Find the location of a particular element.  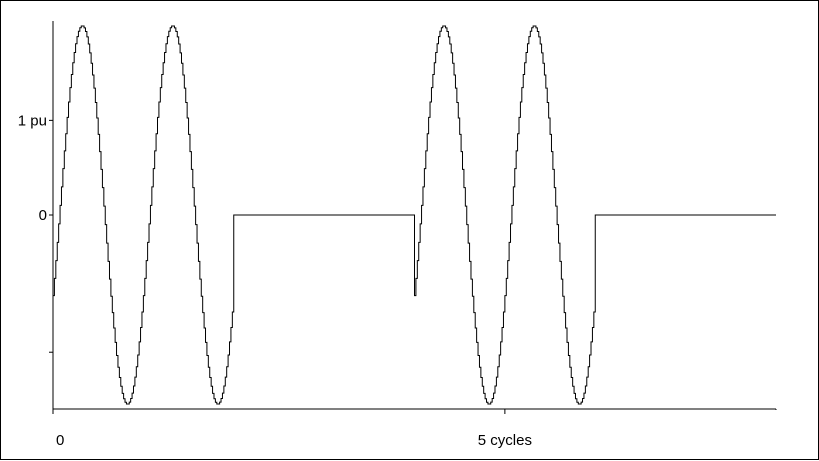

y-tick-label-1: 0 is located at coordinates (43, 215).